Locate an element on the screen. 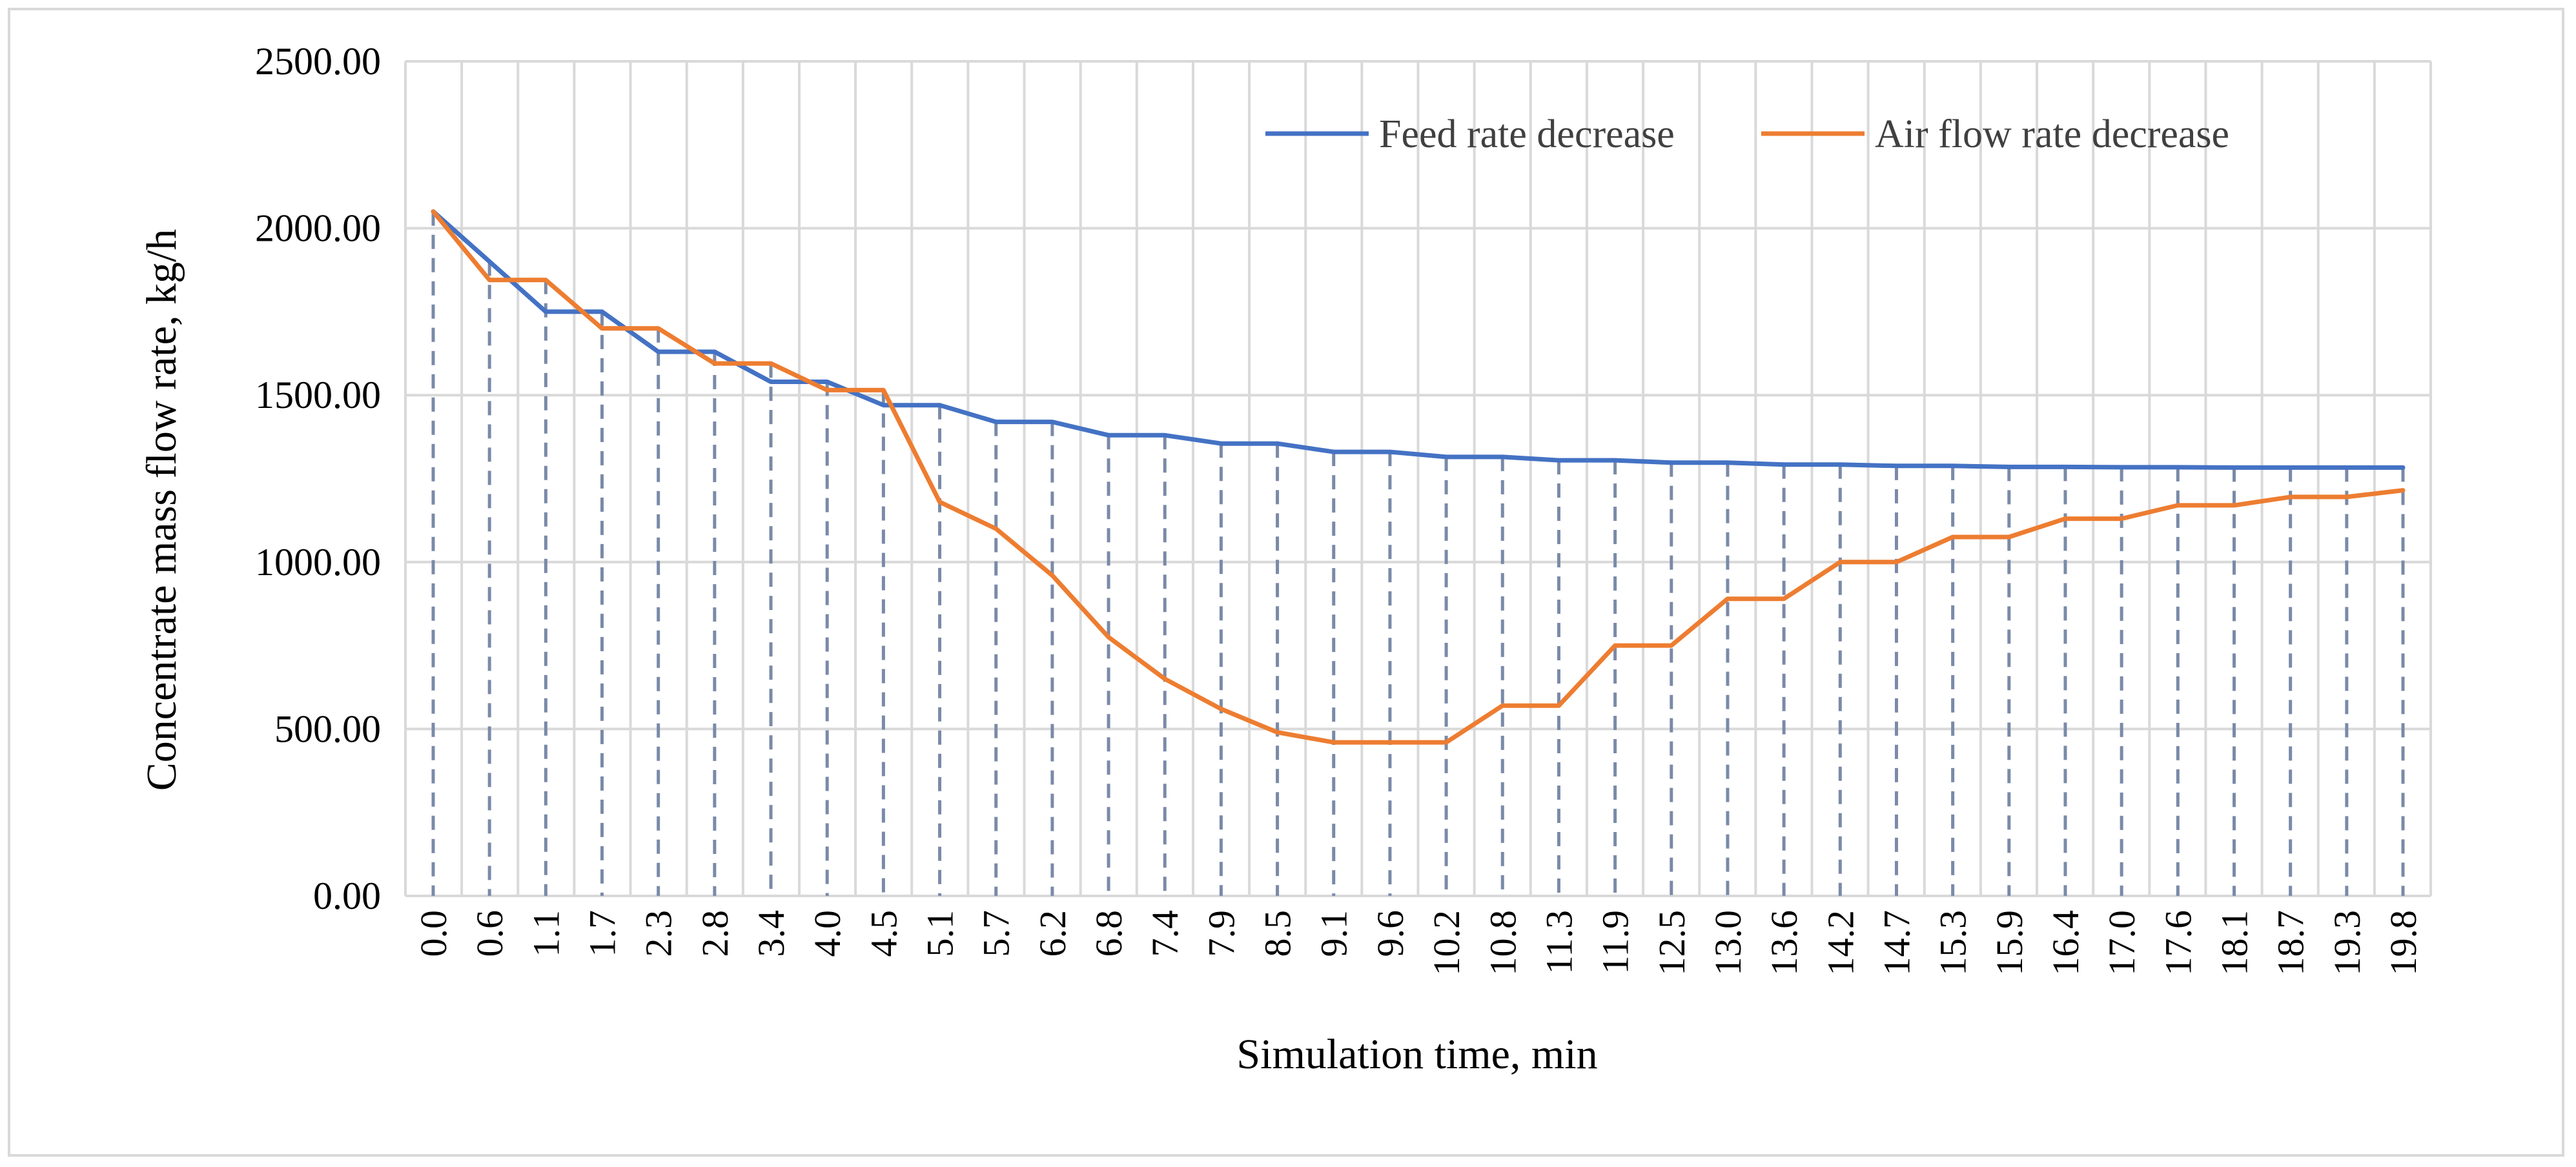 This screenshot has height=1167, width=2576. x-tick-label: 7.9 is located at coordinates (1221, 934).